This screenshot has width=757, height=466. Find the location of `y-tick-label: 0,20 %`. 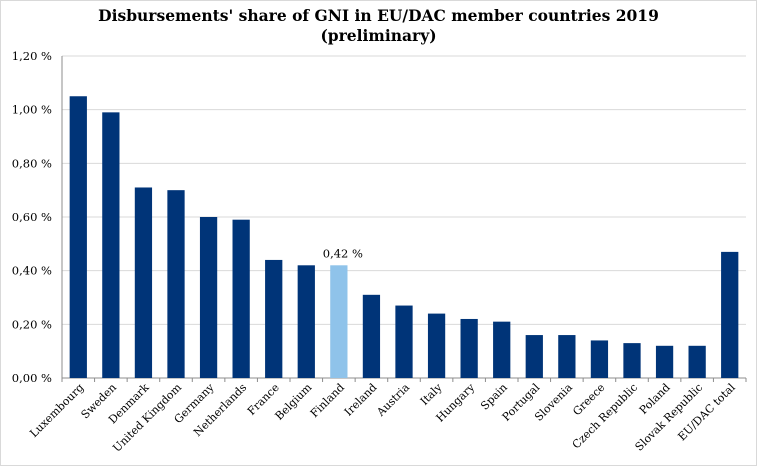

y-tick-label: 0,20 % is located at coordinates (32, 324).